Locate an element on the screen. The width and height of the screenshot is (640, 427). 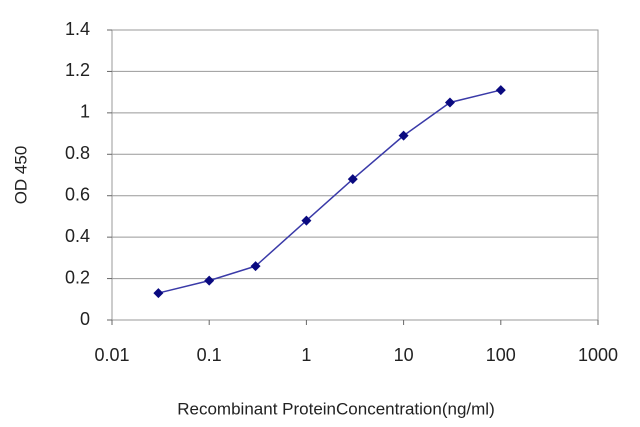
x-tick-label: 1000 is located at coordinates (598, 355).